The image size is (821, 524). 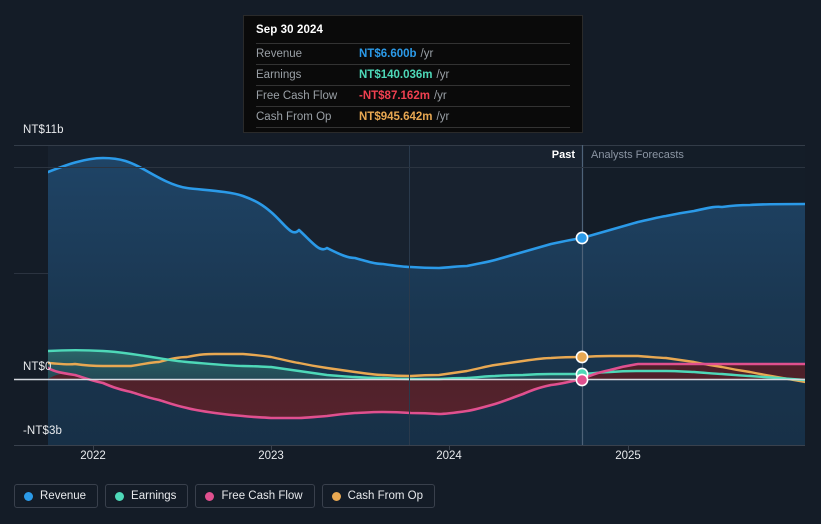 I want to click on tooltip-date: Sep 30 2024, so click(x=413, y=34).